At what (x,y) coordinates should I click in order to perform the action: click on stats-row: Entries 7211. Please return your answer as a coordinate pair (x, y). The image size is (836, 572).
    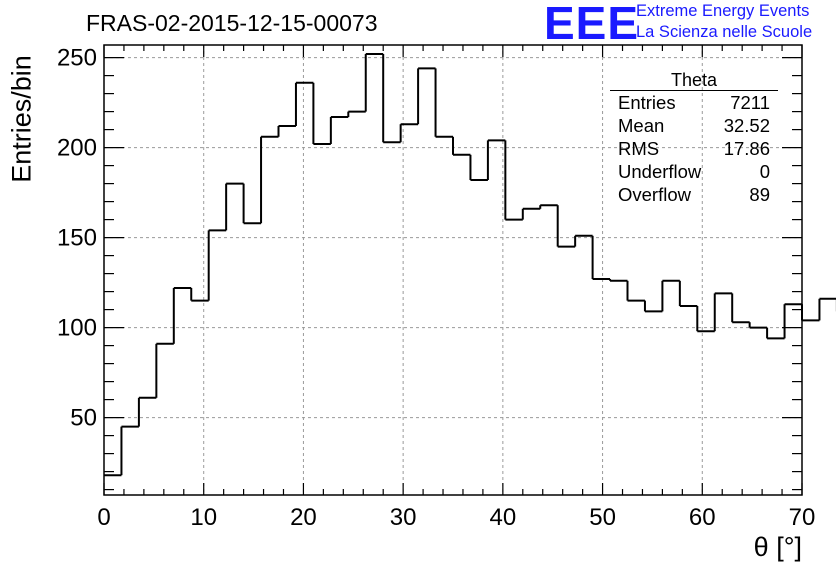
    Looking at the image, I should click on (694, 102).